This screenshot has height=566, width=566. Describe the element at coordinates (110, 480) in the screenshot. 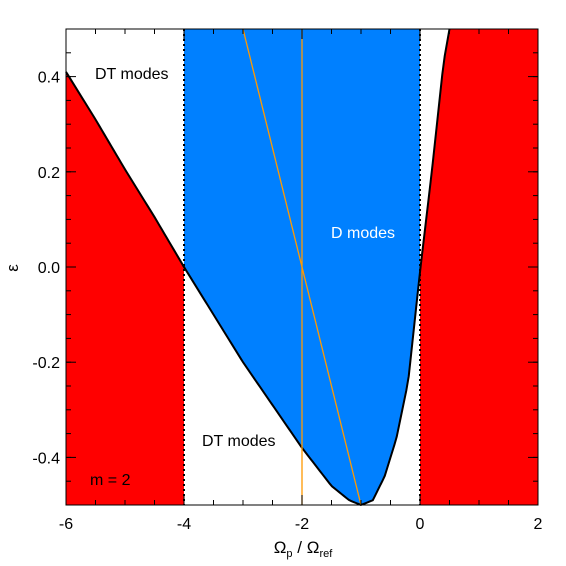

I see `annotation-m-label: m = 2` at that location.